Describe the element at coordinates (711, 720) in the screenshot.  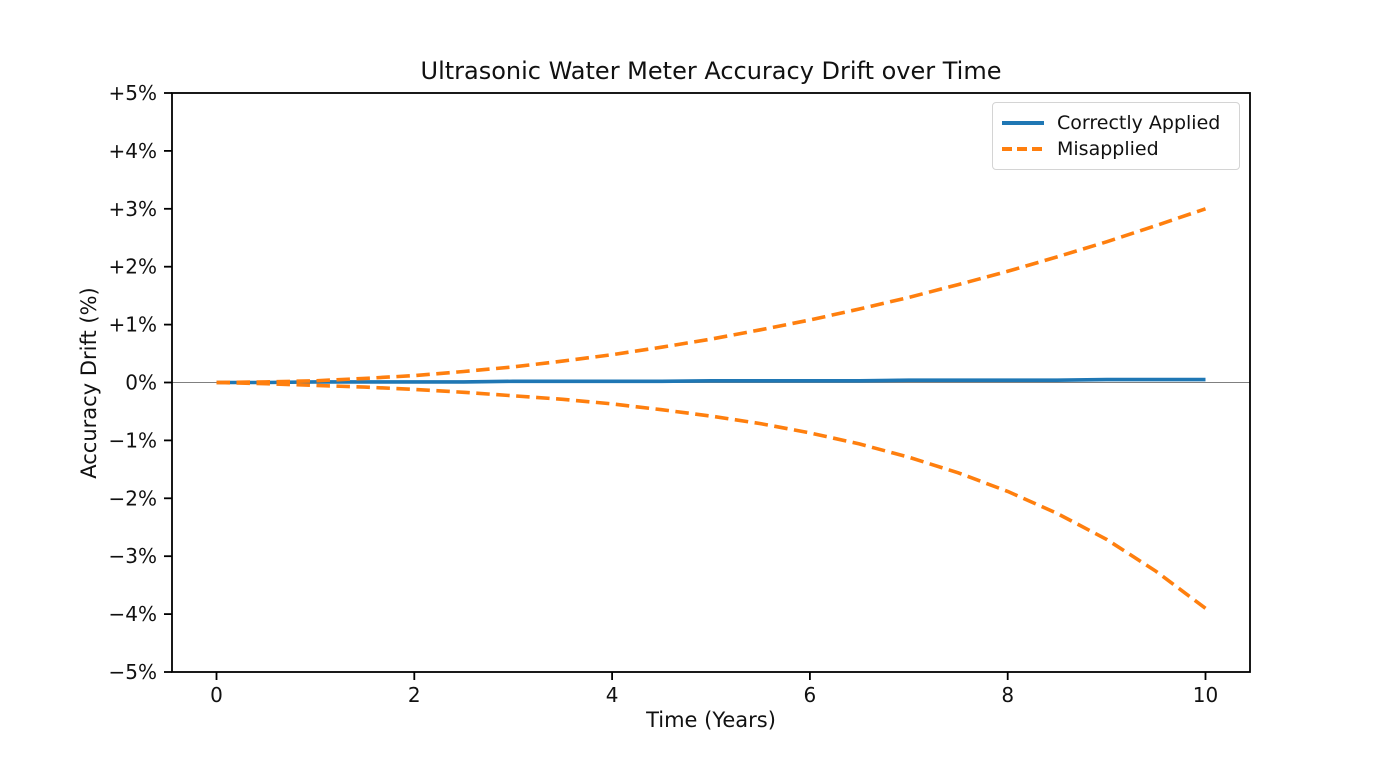
I see `x-axis-label: Time (Years)` at that location.